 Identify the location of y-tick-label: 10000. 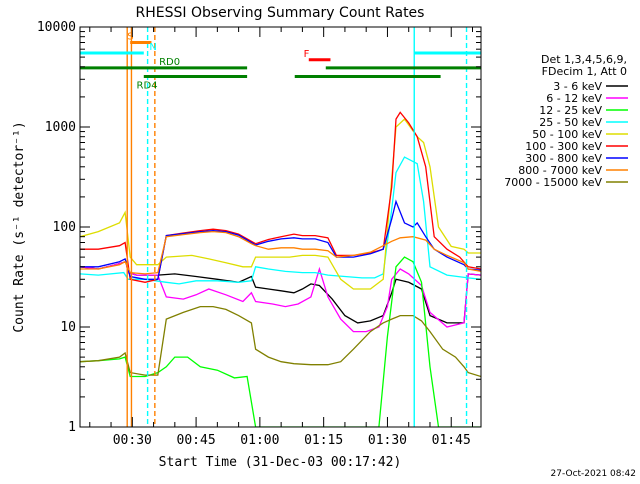
(56, 27).